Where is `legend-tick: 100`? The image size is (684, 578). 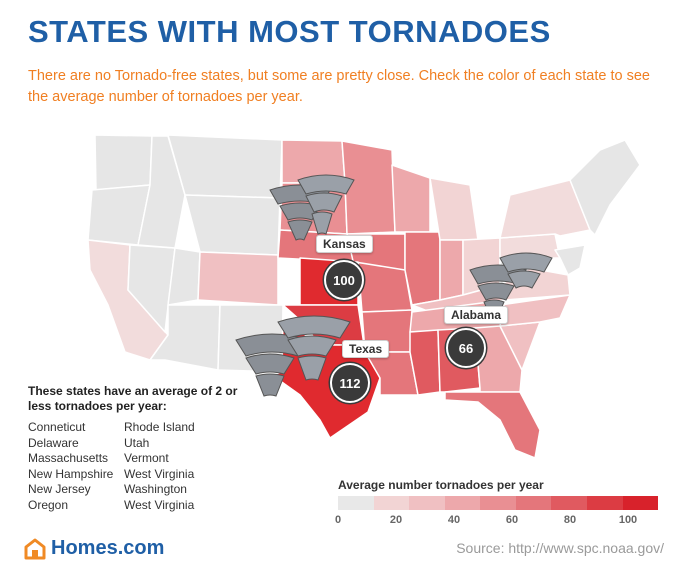 legend-tick: 100 is located at coordinates (628, 520).